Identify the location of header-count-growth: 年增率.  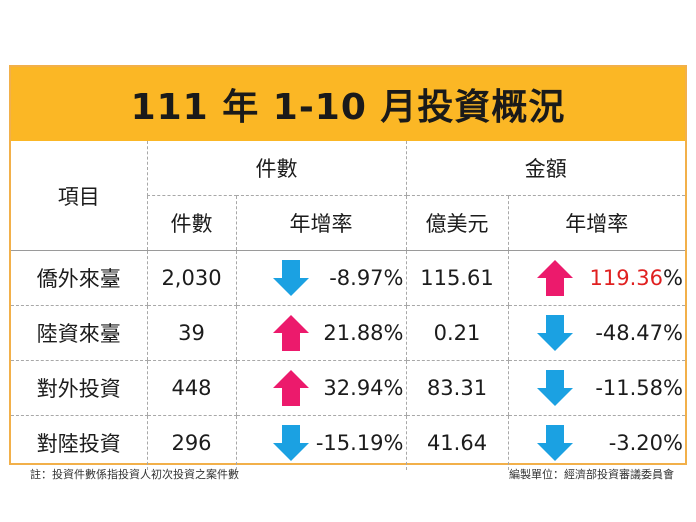
(320, 223).